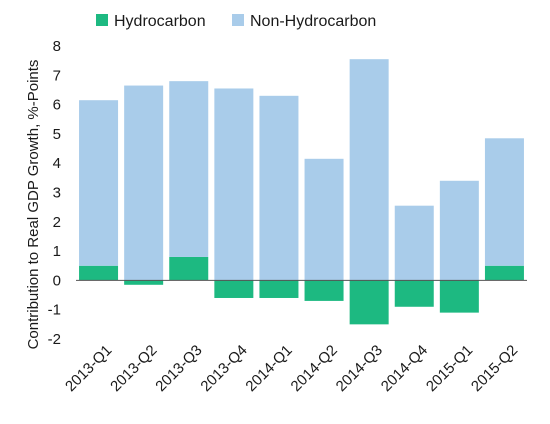 This screenshot has width=550, height=424. I want to click on bar-hydrocarbon-2014-Q4, so click(414, 293).